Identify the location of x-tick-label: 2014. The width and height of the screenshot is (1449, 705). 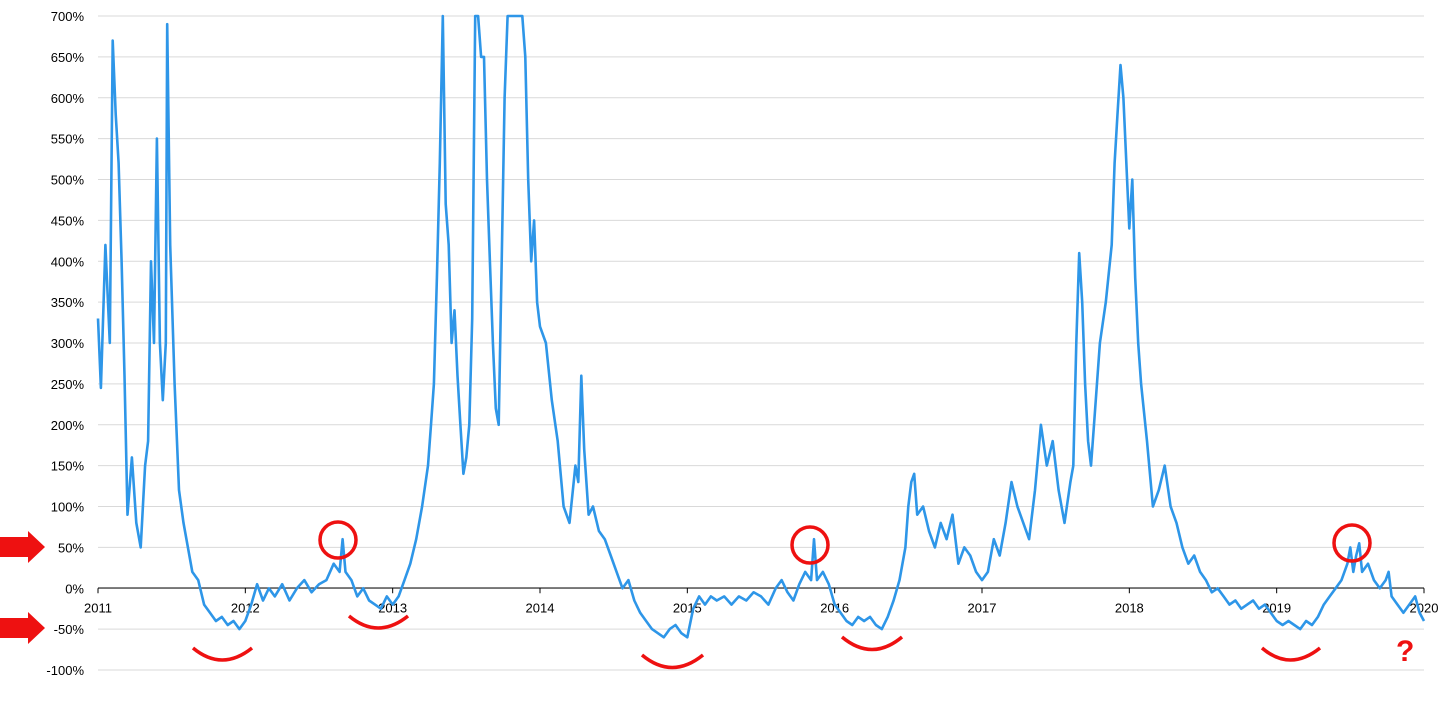
(540, 607).